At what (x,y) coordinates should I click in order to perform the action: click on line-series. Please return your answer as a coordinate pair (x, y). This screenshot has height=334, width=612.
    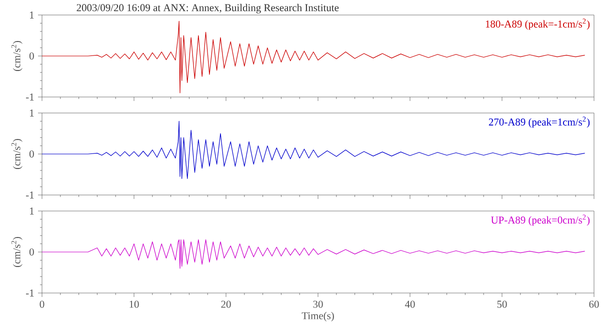
    Looking at the image, I should click on (314, 254).